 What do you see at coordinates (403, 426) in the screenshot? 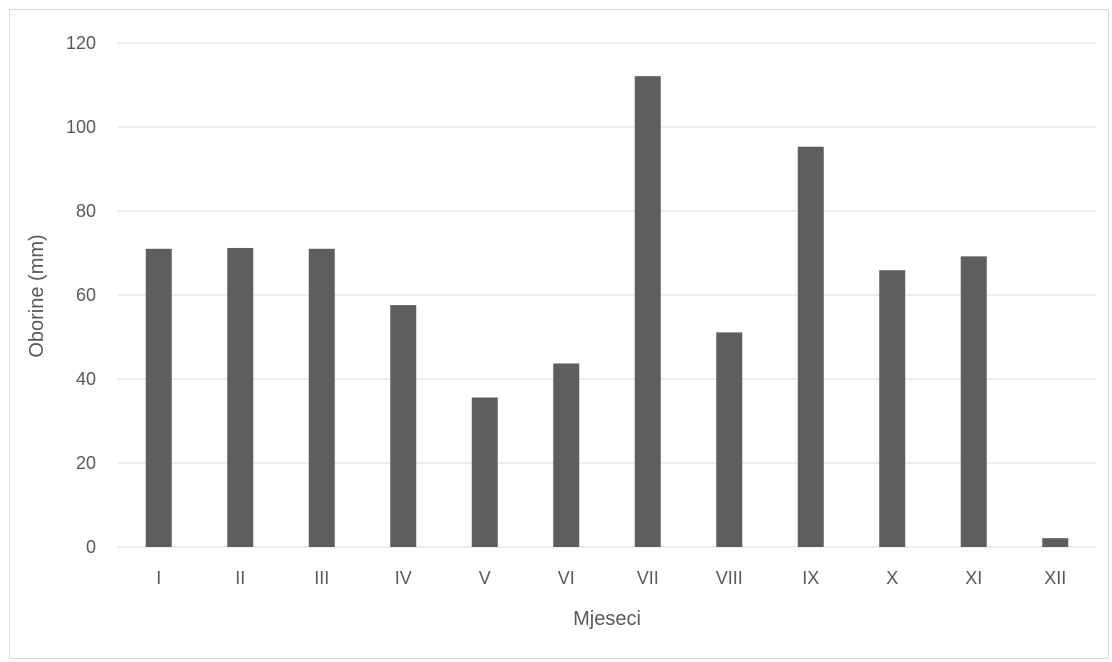
I see `bar-IV` at bounding box center [403, 426].